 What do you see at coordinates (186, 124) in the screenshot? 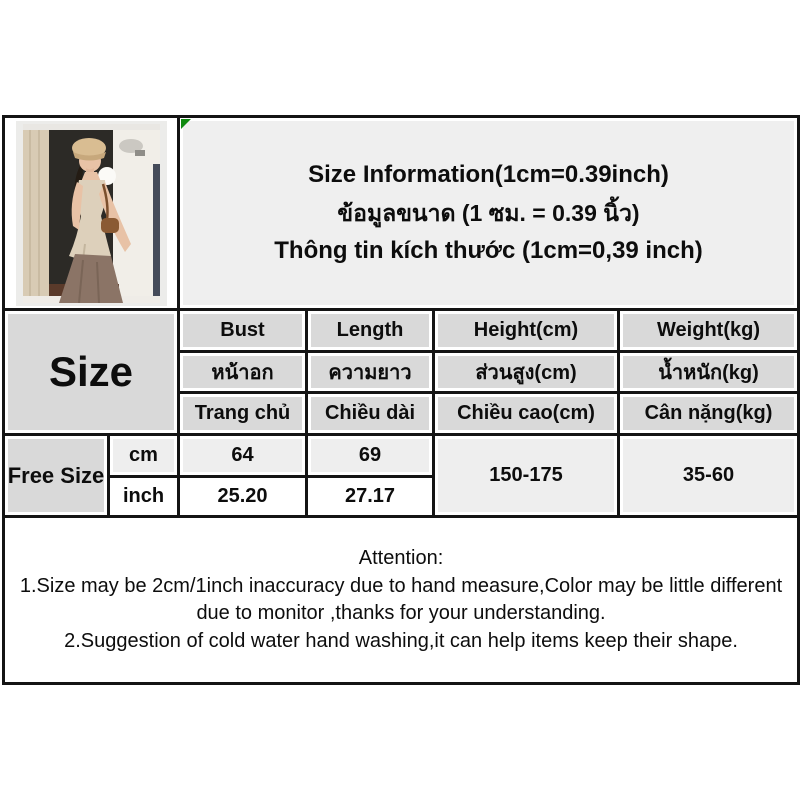
I see `green-corner-marker-icon` at bounding box center [186, 124].